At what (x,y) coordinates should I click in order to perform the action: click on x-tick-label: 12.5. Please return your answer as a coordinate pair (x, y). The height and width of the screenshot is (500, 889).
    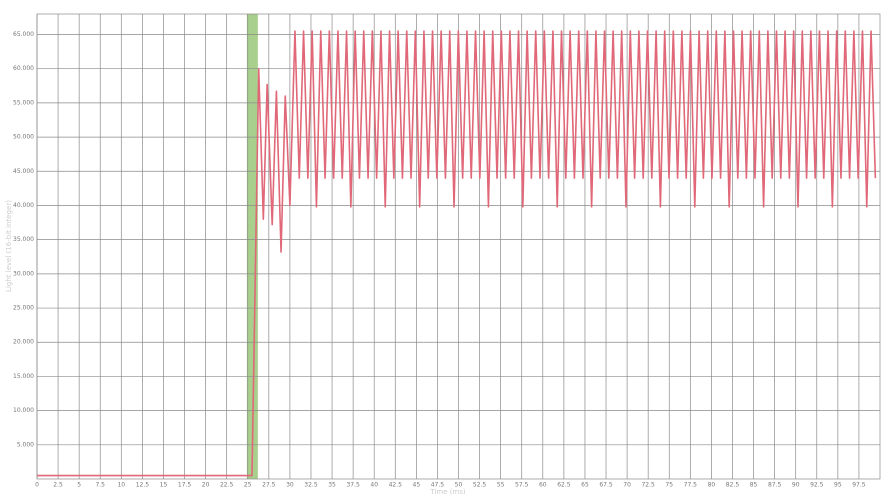
    Looking at the image, I should click on (143, 485).